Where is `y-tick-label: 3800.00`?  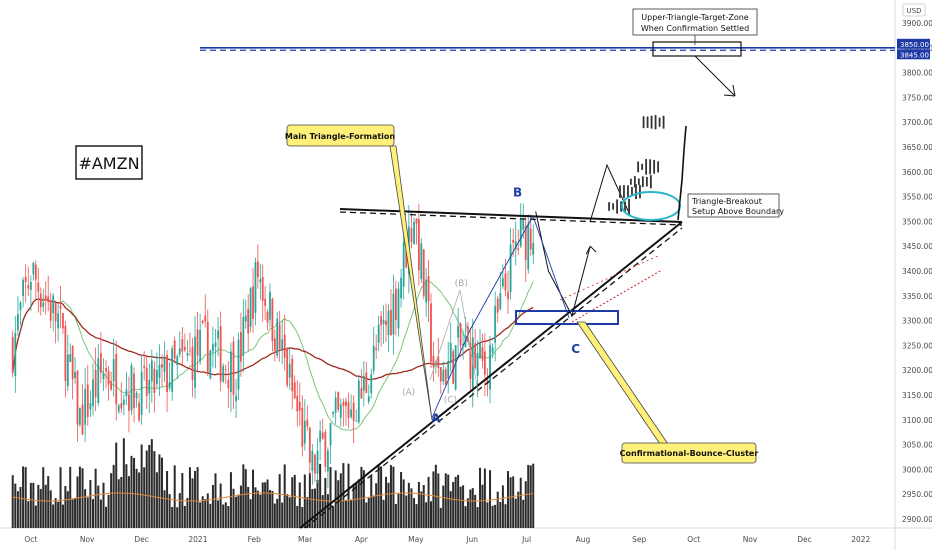 y-tick-label: 3800.00 is located at coordinates (917, 73).